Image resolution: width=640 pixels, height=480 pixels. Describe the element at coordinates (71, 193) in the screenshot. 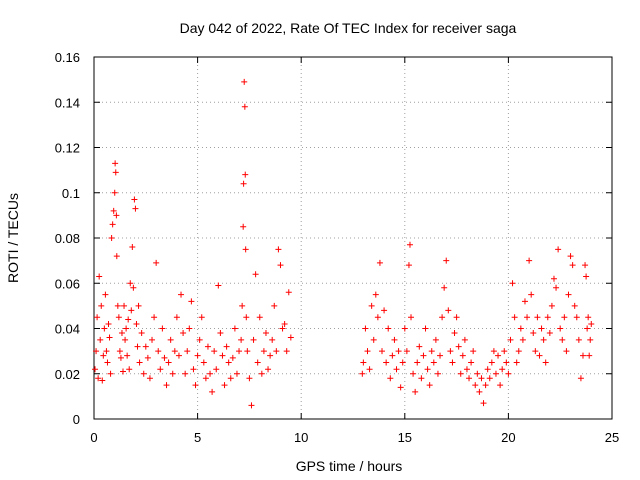

I see `y-tick-label: 0.1` at that location.